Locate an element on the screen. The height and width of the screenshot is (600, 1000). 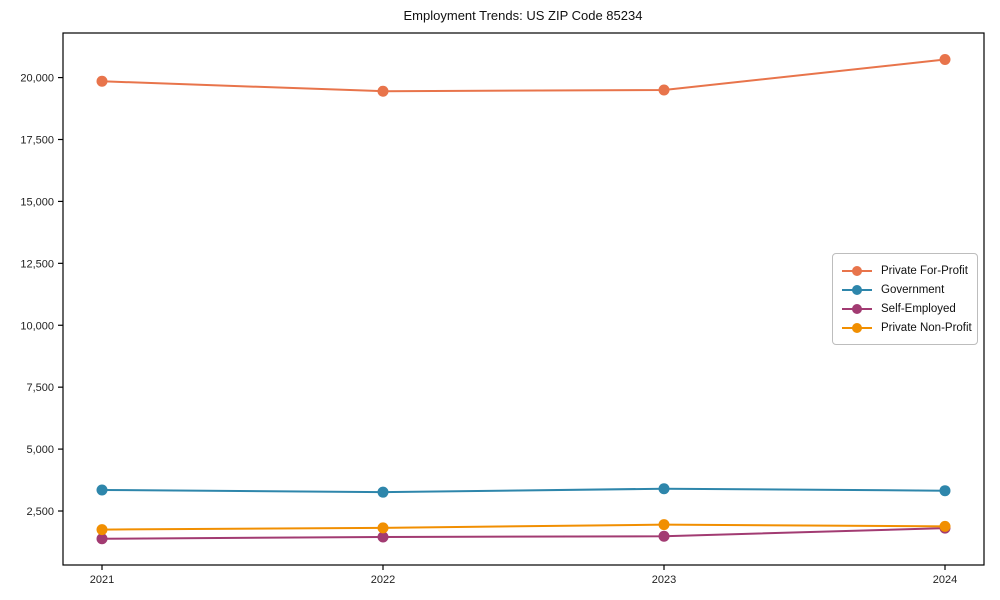
legend-marker-self-employed is located at coordinates (857, 309).